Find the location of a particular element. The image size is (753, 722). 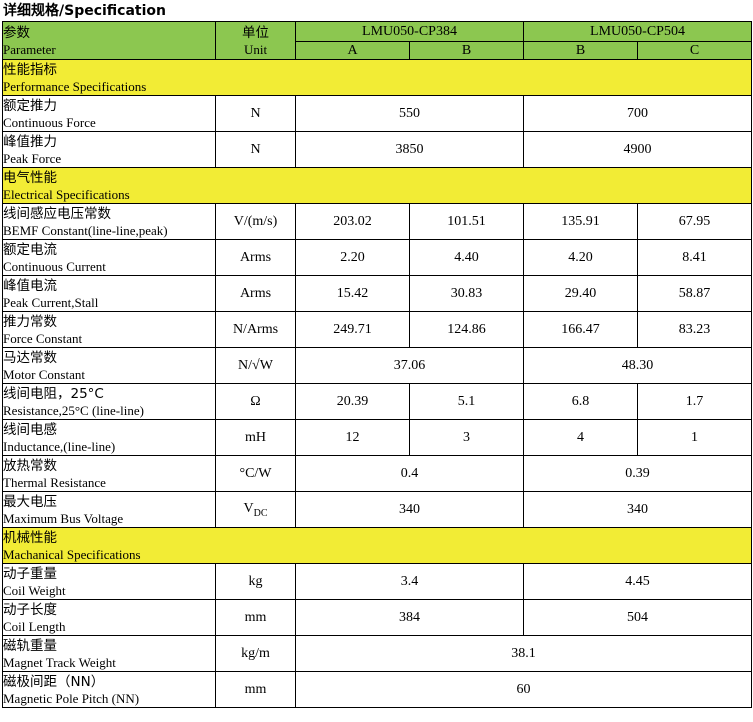

value-cell: 2.20 is located at coordinates (352, 257).